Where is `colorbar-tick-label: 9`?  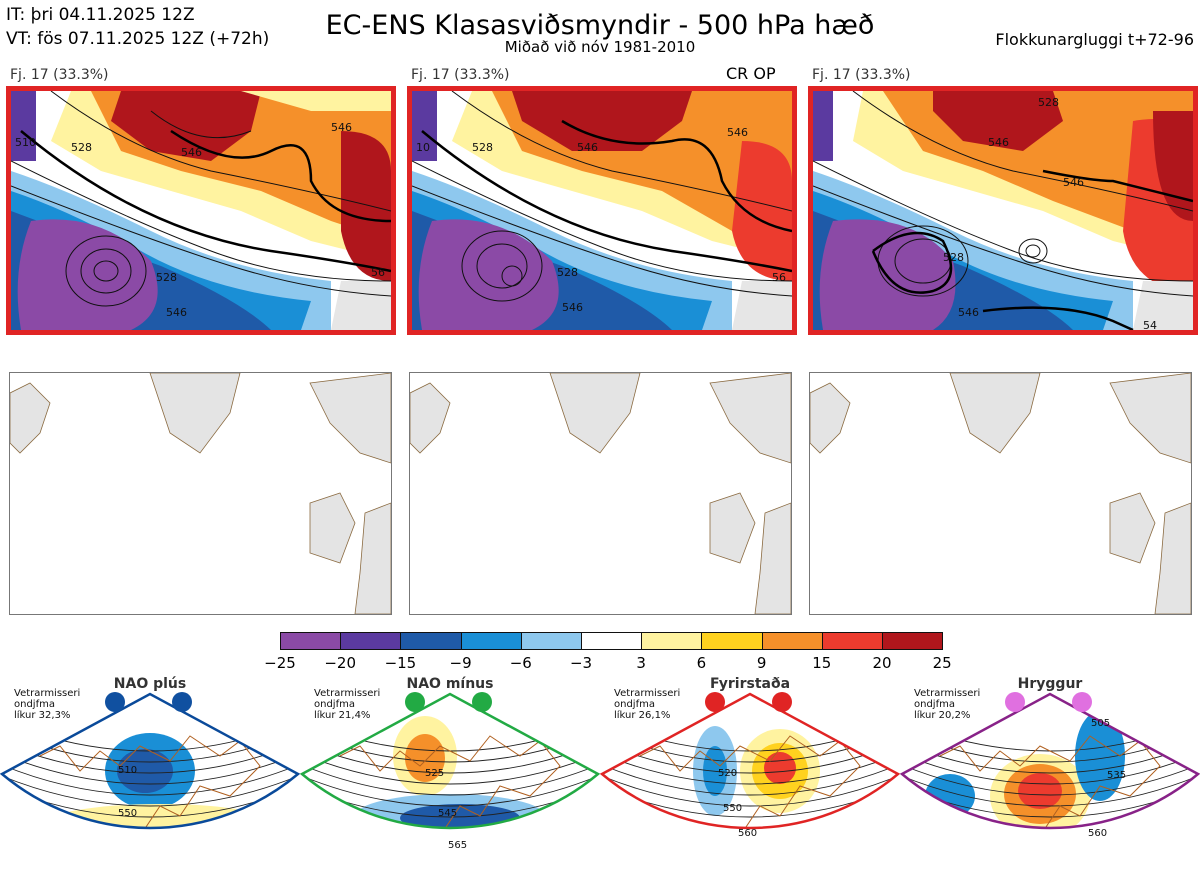
colorbar-tick-label: 9 is located at coordinates (761, 663).